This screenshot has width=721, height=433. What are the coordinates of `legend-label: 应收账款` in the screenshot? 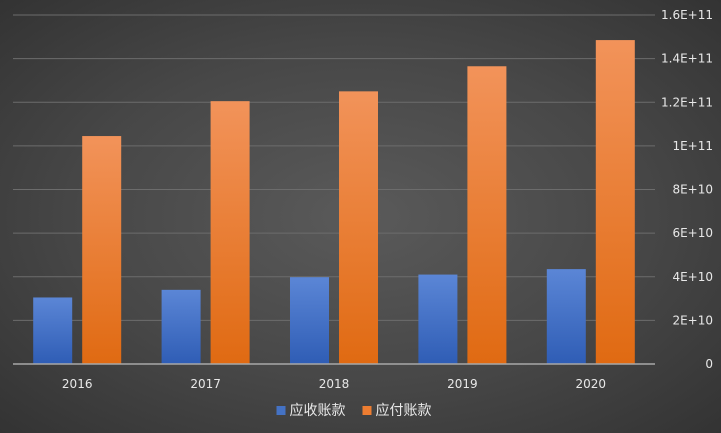 It's located at (318, 410).